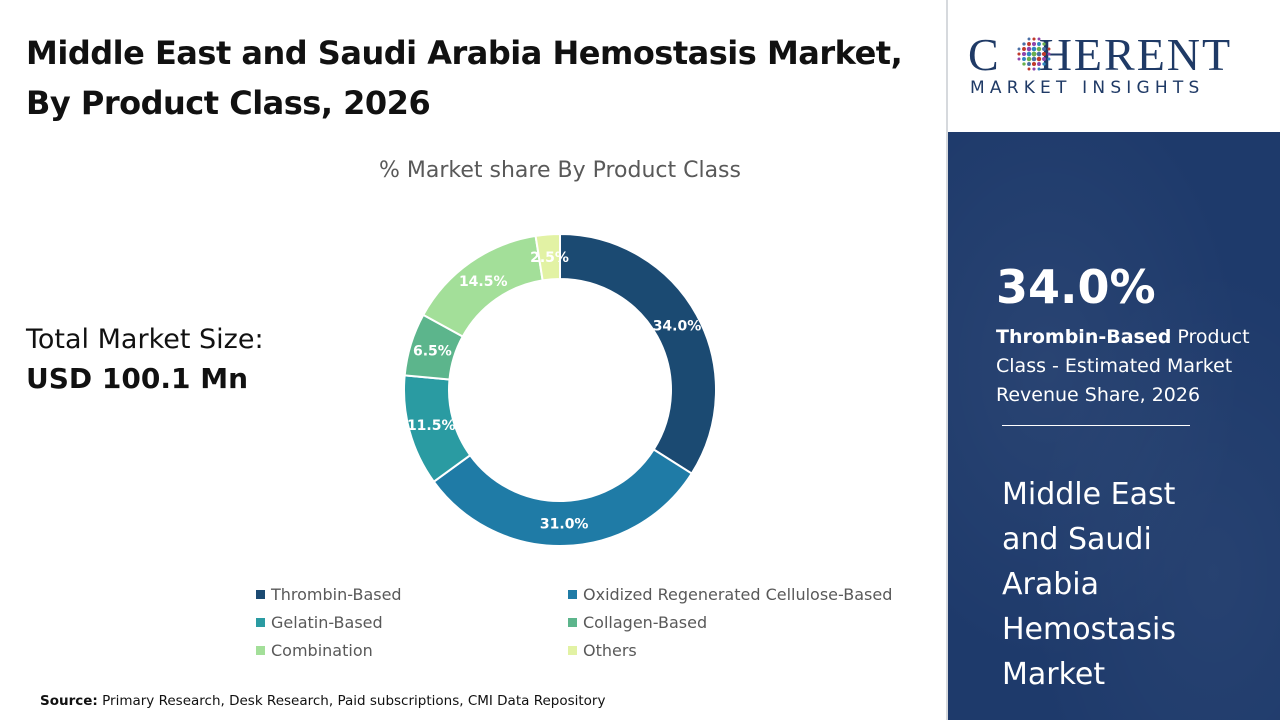 The width and height of the screenshot is (1280, 720). I want to click on highlight-segment: Thrombin-Based, so click(1084, 337).